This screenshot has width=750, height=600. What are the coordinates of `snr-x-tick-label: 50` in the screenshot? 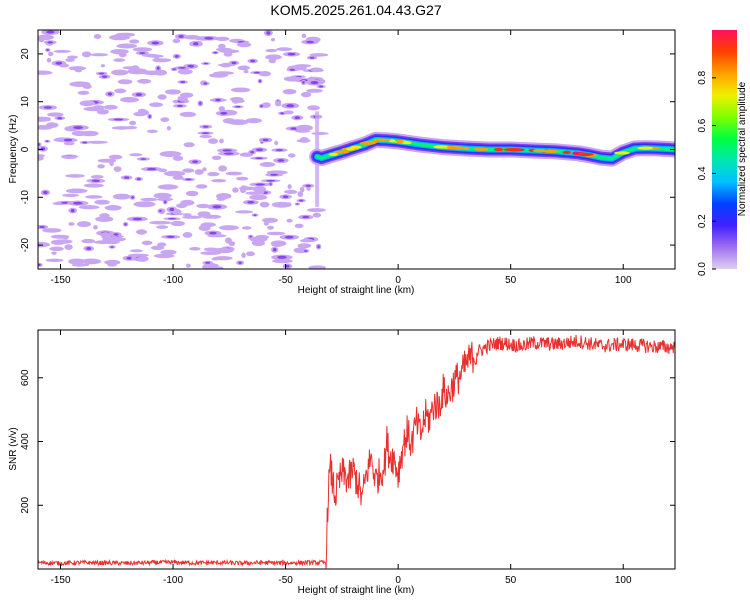 It's located at (511, 580).